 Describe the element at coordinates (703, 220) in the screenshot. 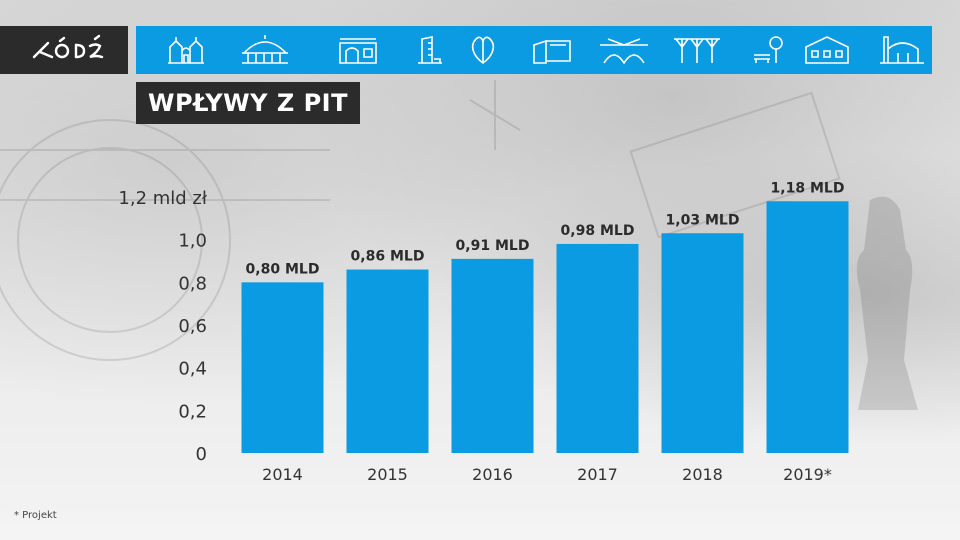

I see `data-label: 1,03 MLD` at that location.